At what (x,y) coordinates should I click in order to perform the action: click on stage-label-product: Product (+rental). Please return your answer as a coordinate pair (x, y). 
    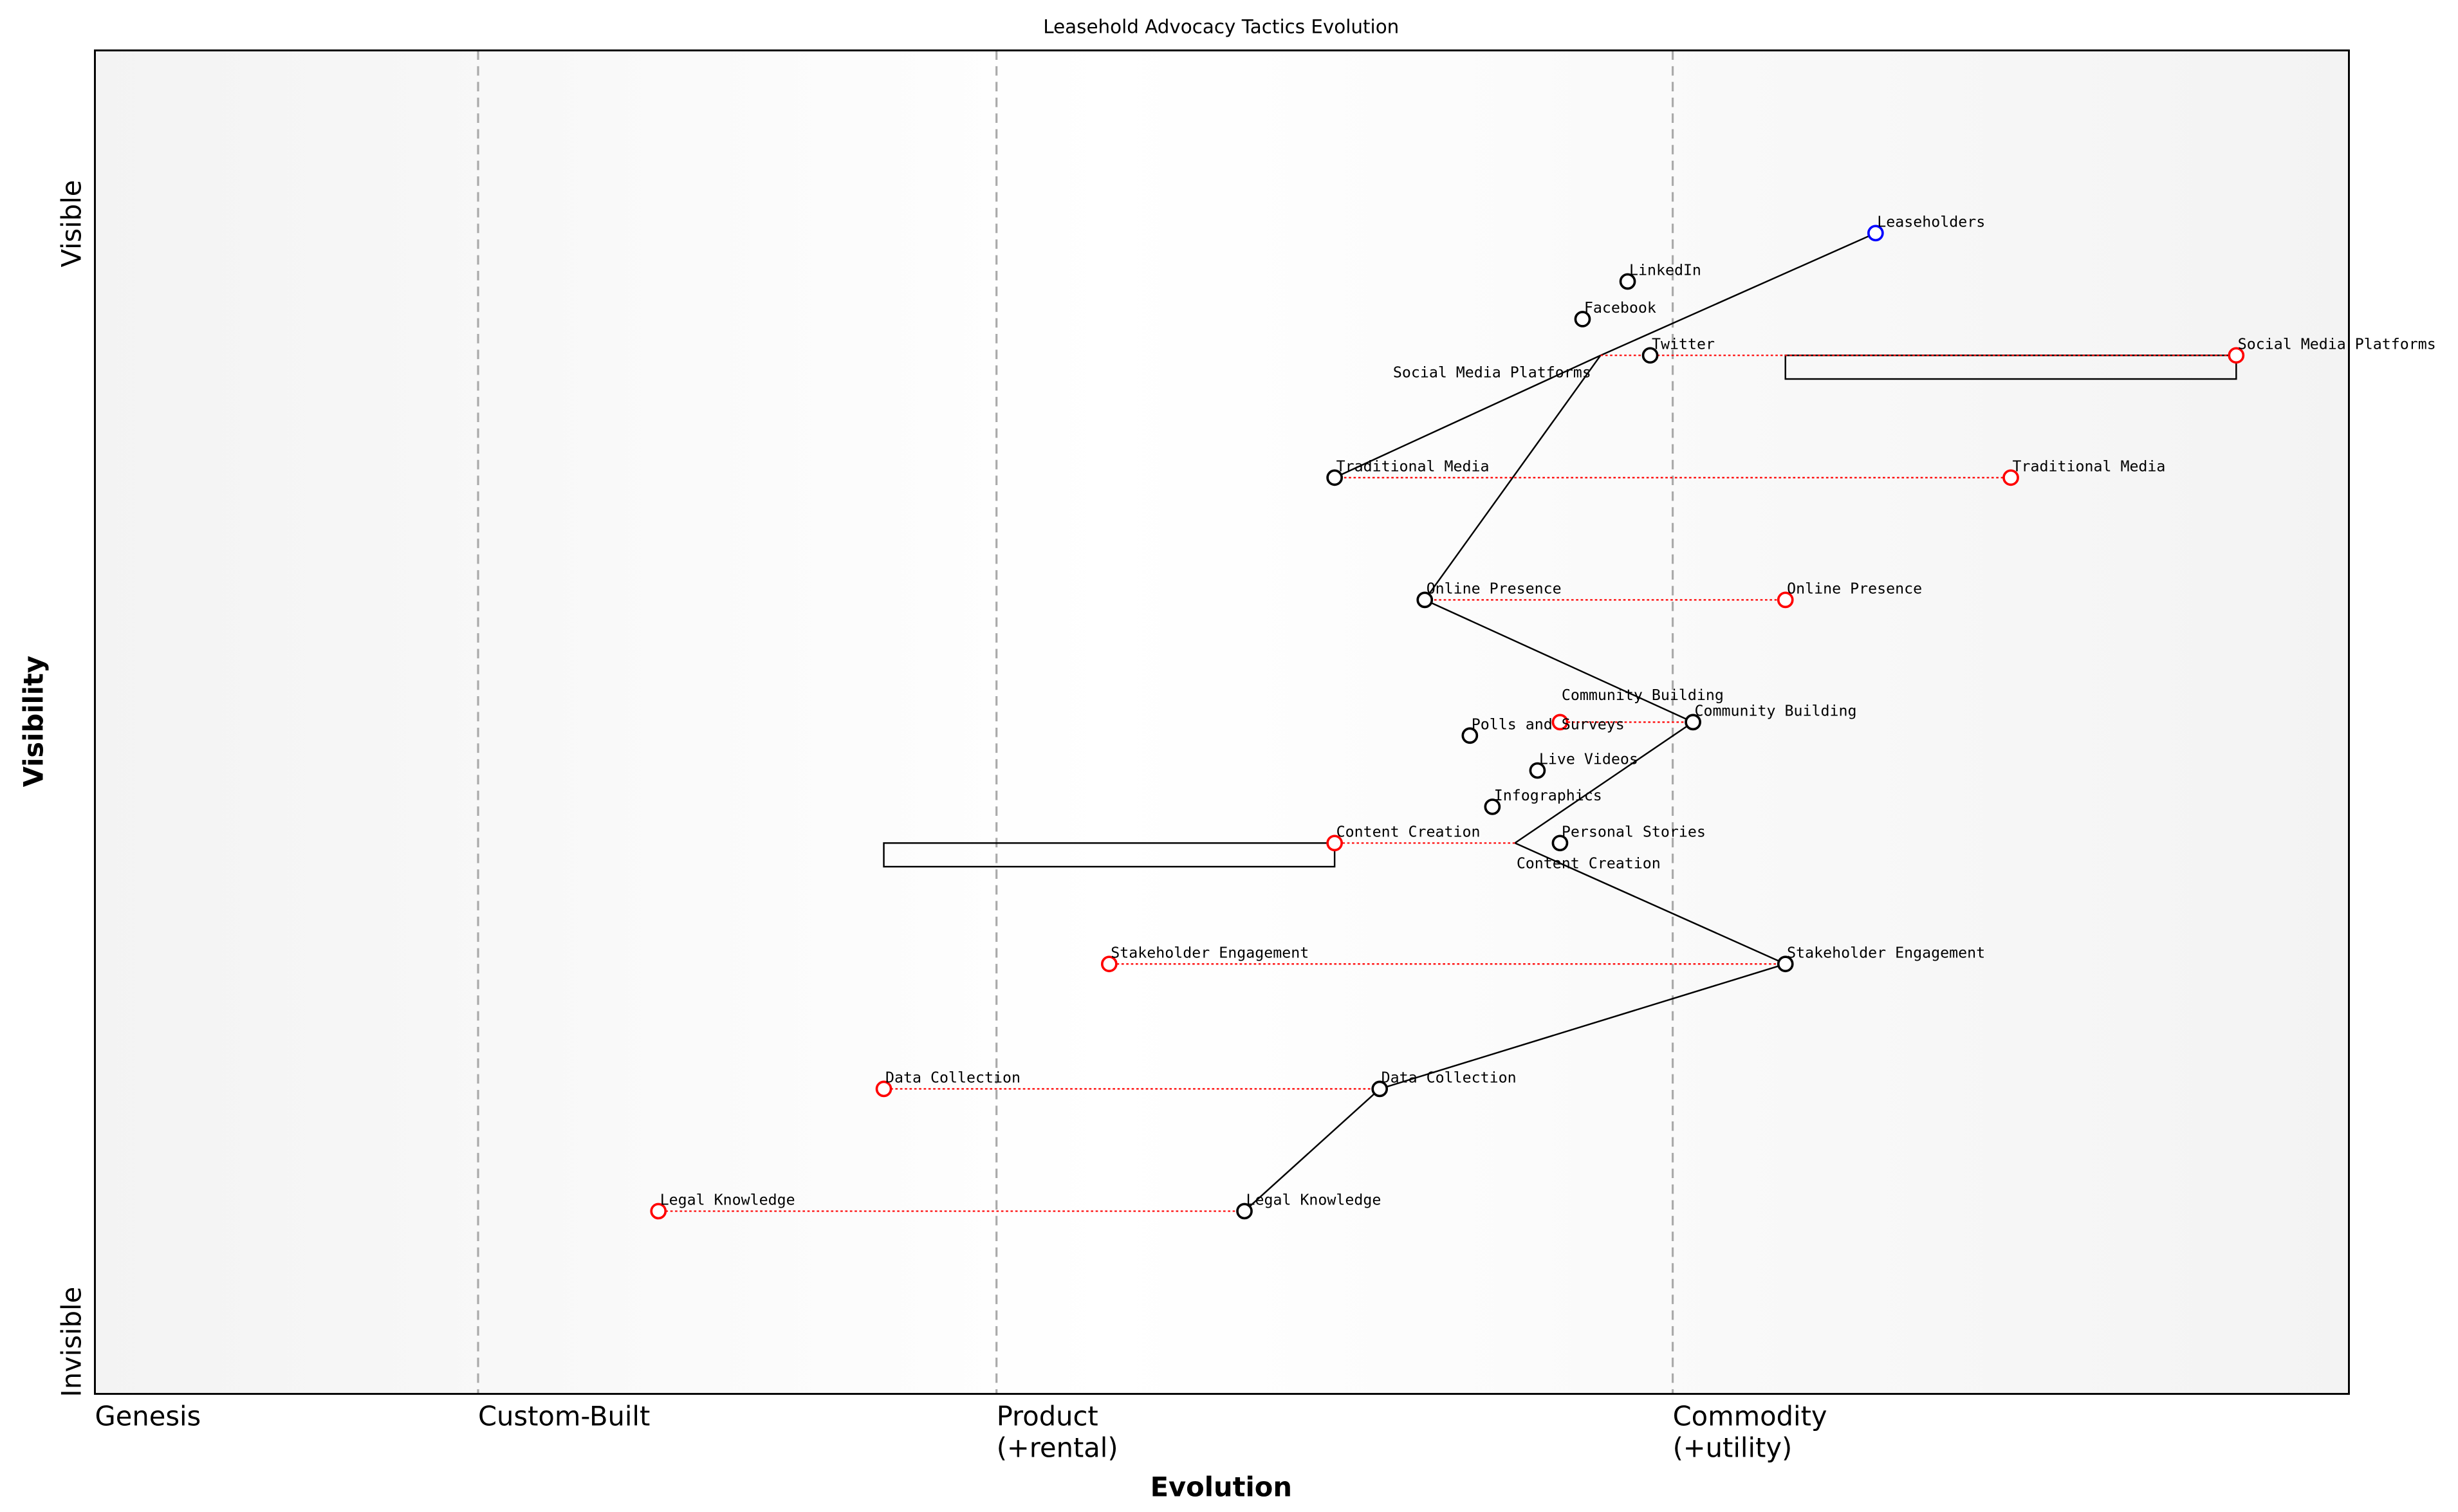
    Looking at the image, I should click on (1057, 1431).